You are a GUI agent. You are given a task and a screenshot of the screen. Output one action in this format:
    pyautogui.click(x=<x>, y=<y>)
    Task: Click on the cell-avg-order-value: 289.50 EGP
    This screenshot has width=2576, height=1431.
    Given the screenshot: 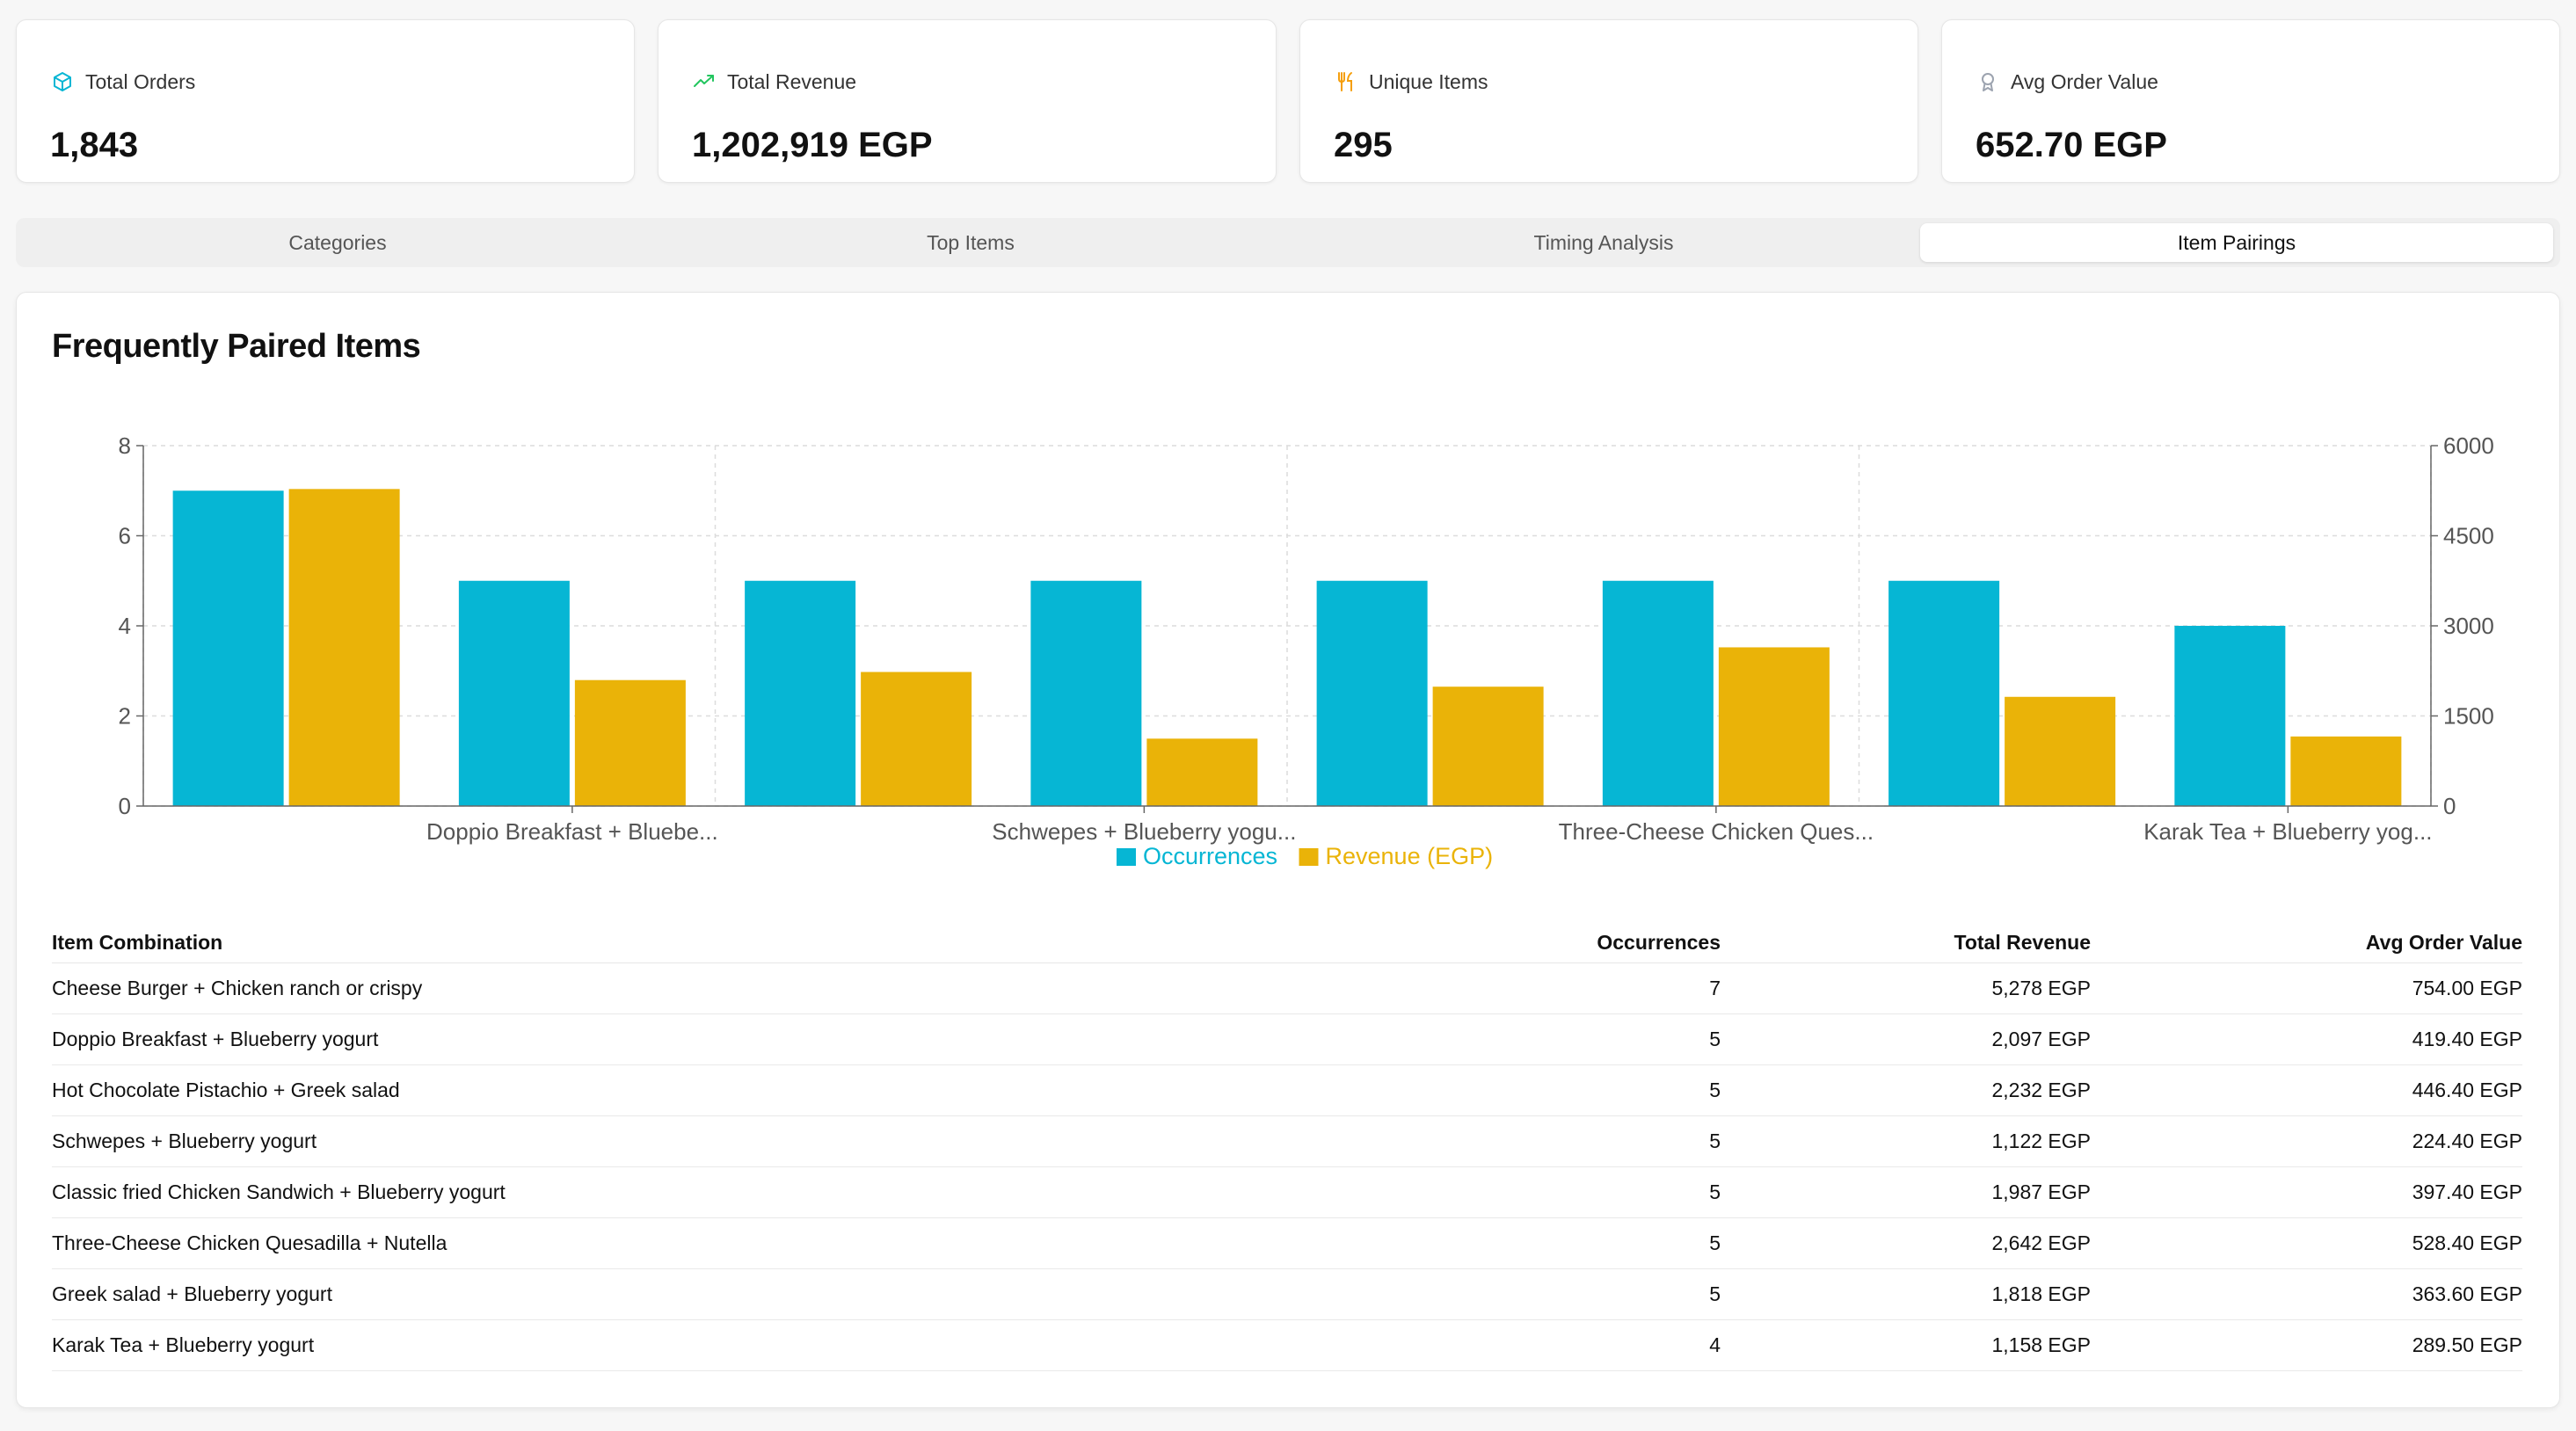 What is the action you would take?
    pyautogui.click(x=2467, y=1344)
    